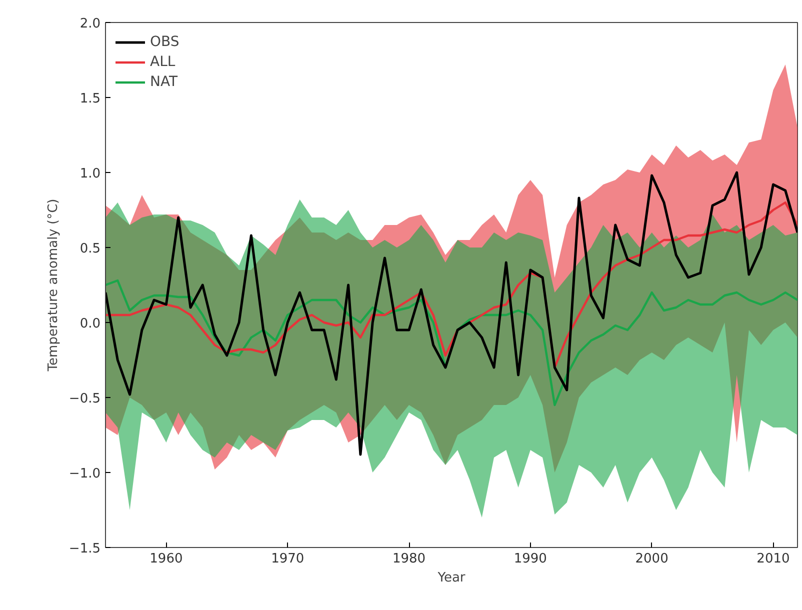  Describe the element at coordinates (90, 249) in the screenshot. I see `y-tick-label: 0.5` at that location.